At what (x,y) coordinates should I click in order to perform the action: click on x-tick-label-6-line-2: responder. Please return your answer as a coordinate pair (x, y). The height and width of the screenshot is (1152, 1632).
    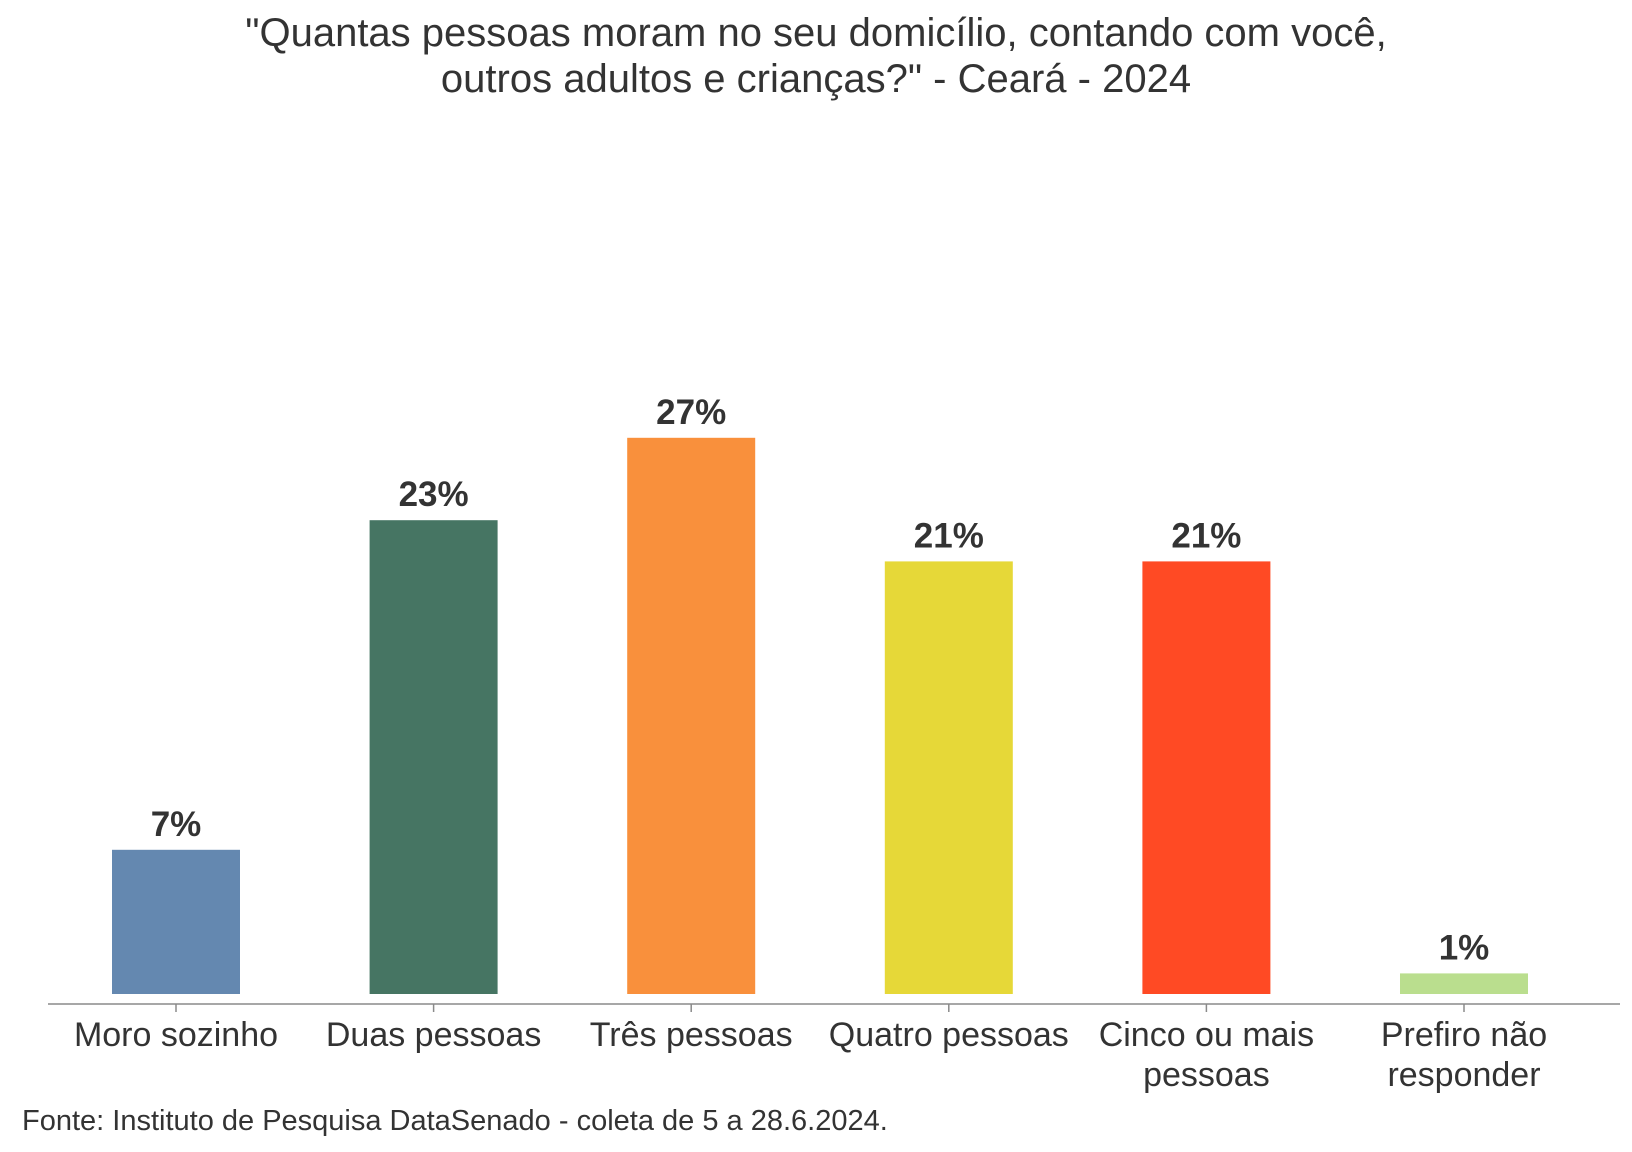
    Looking at the image, I should click on (1463, 1075).